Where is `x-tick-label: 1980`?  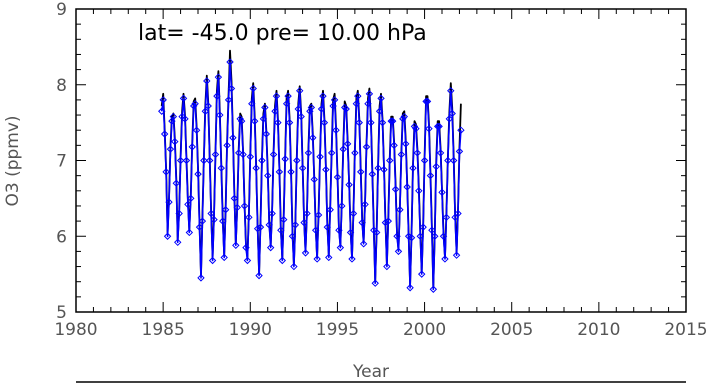 x-tick-label: 1980 is located at coordinates (75, 330).